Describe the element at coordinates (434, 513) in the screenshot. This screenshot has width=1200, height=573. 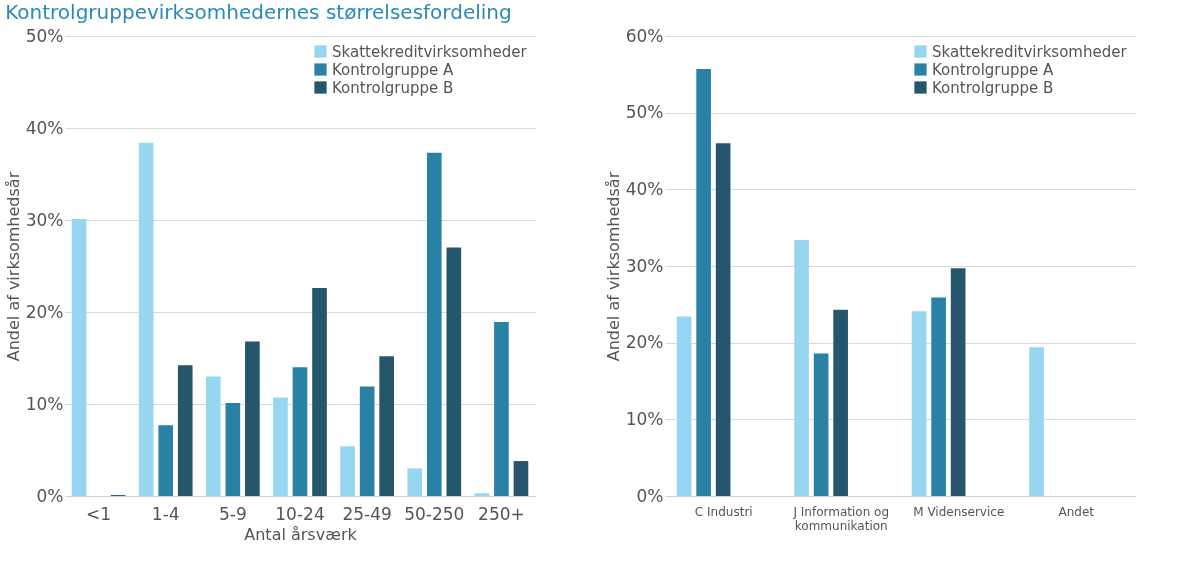
I see `x-tick-label: 50-250` at that location.